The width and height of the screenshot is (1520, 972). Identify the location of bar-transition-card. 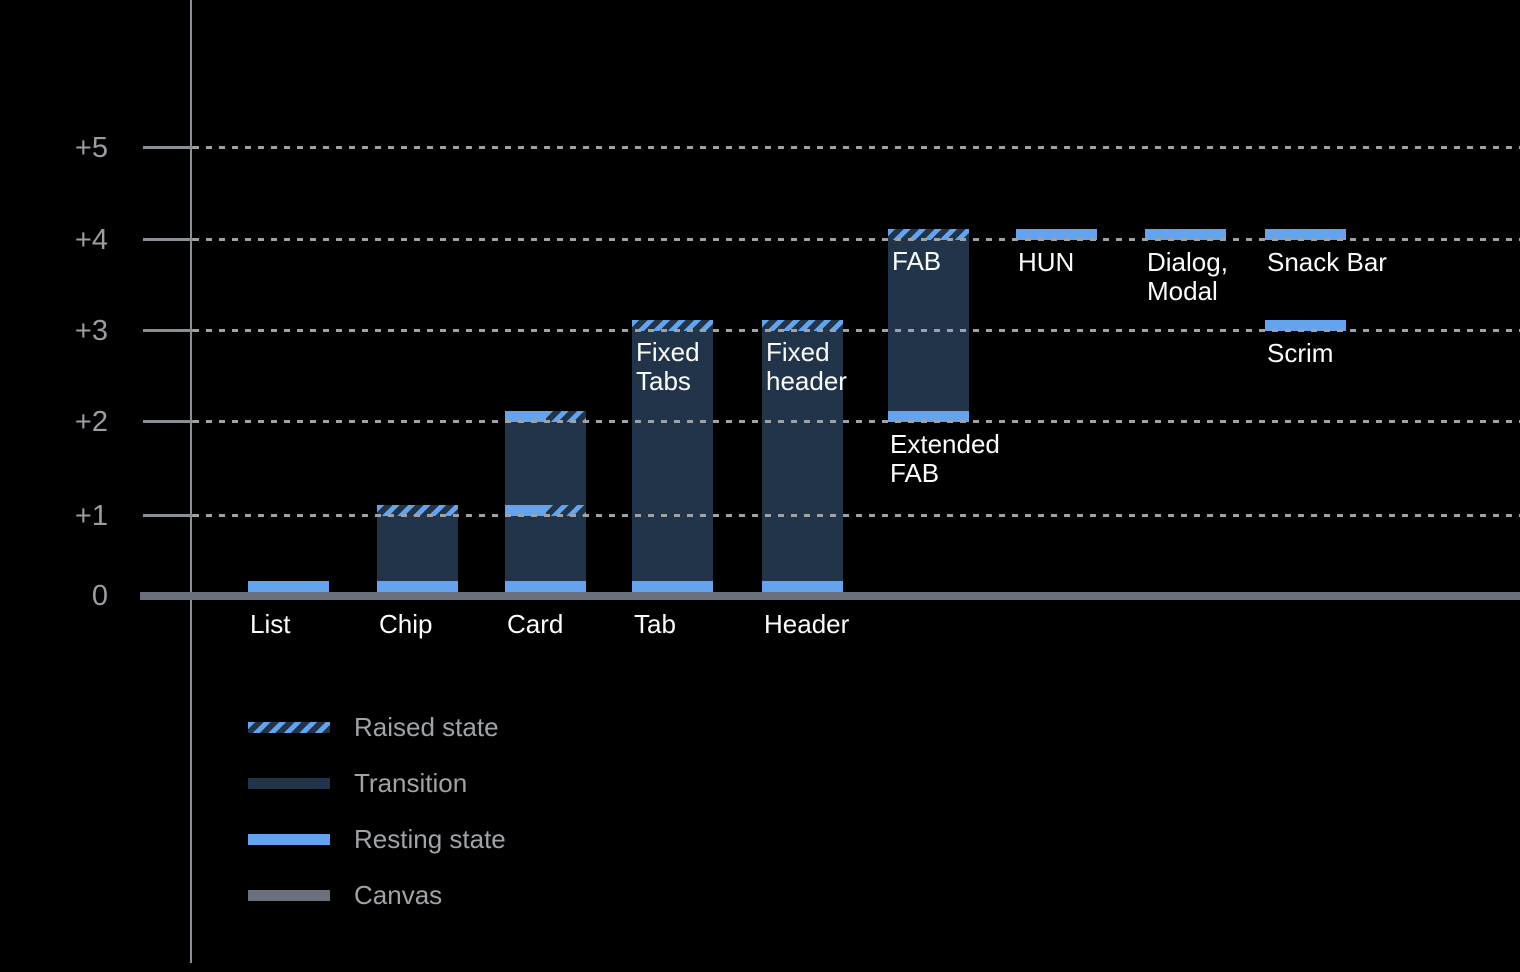
(545, 501).